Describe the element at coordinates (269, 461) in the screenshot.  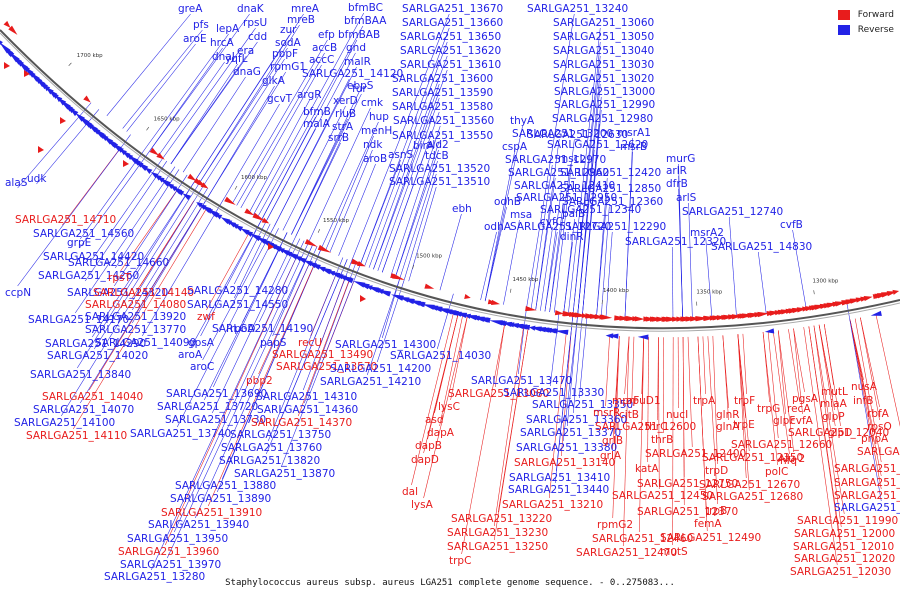
I see `gene-label: SARLGA251_13820` at that location.